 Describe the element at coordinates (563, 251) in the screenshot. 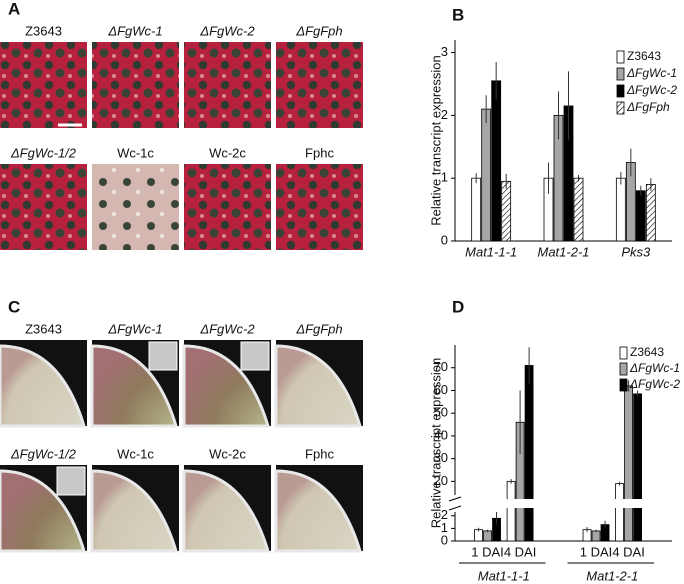

I see `x-tick-label: Mat1-2-1` at that location.